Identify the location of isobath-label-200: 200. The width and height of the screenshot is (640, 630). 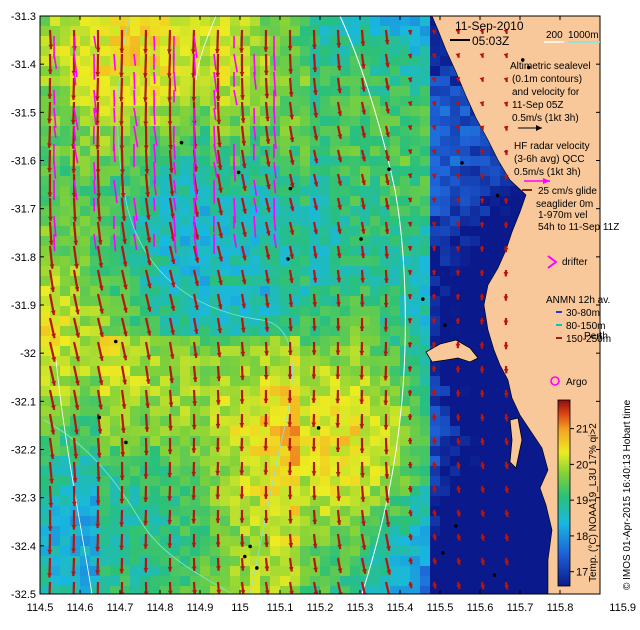
(554, 35).